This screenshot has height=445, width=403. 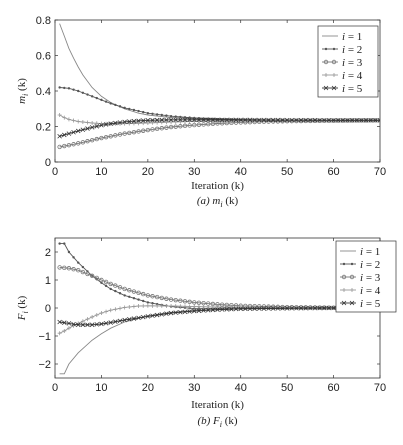 What do you see at coordinates (370, 252) in the screenshot?
I see `chart2-legend-label-1: i = 1` at bounding box center [370, 252].